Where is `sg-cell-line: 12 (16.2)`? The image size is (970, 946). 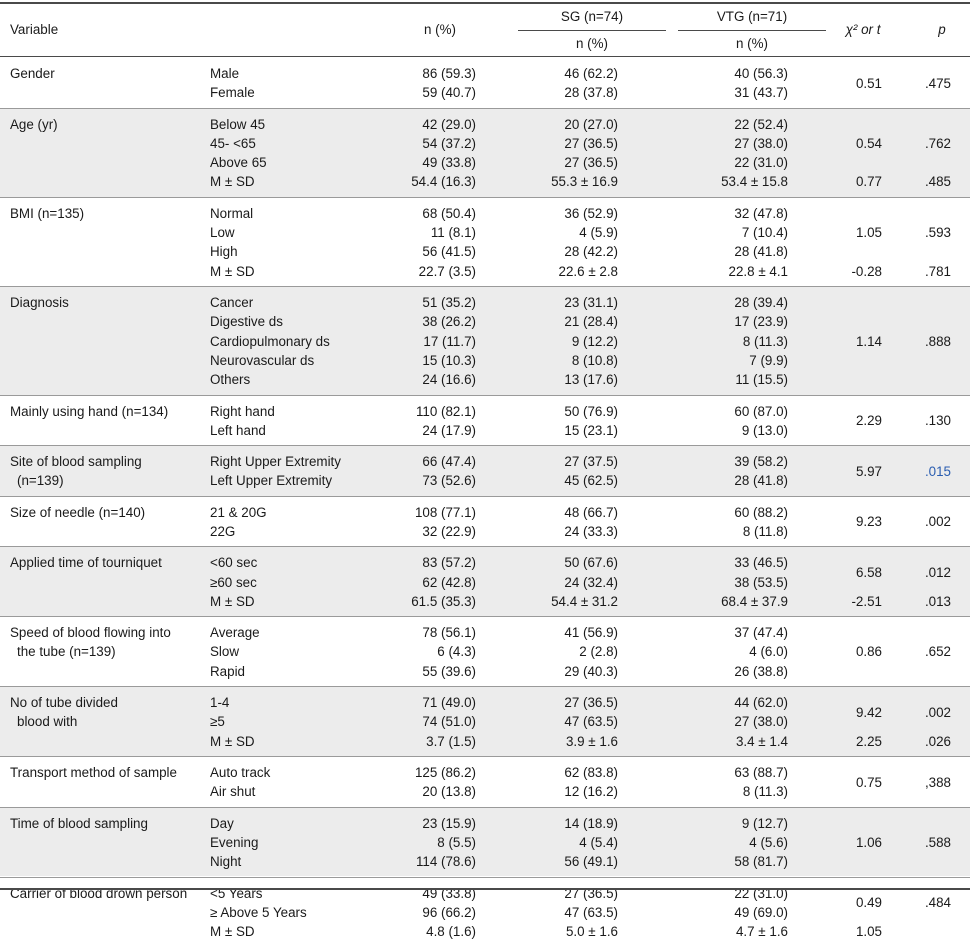 sg-cell-line: 12 (16.2) is located at coordinates (569, 791).